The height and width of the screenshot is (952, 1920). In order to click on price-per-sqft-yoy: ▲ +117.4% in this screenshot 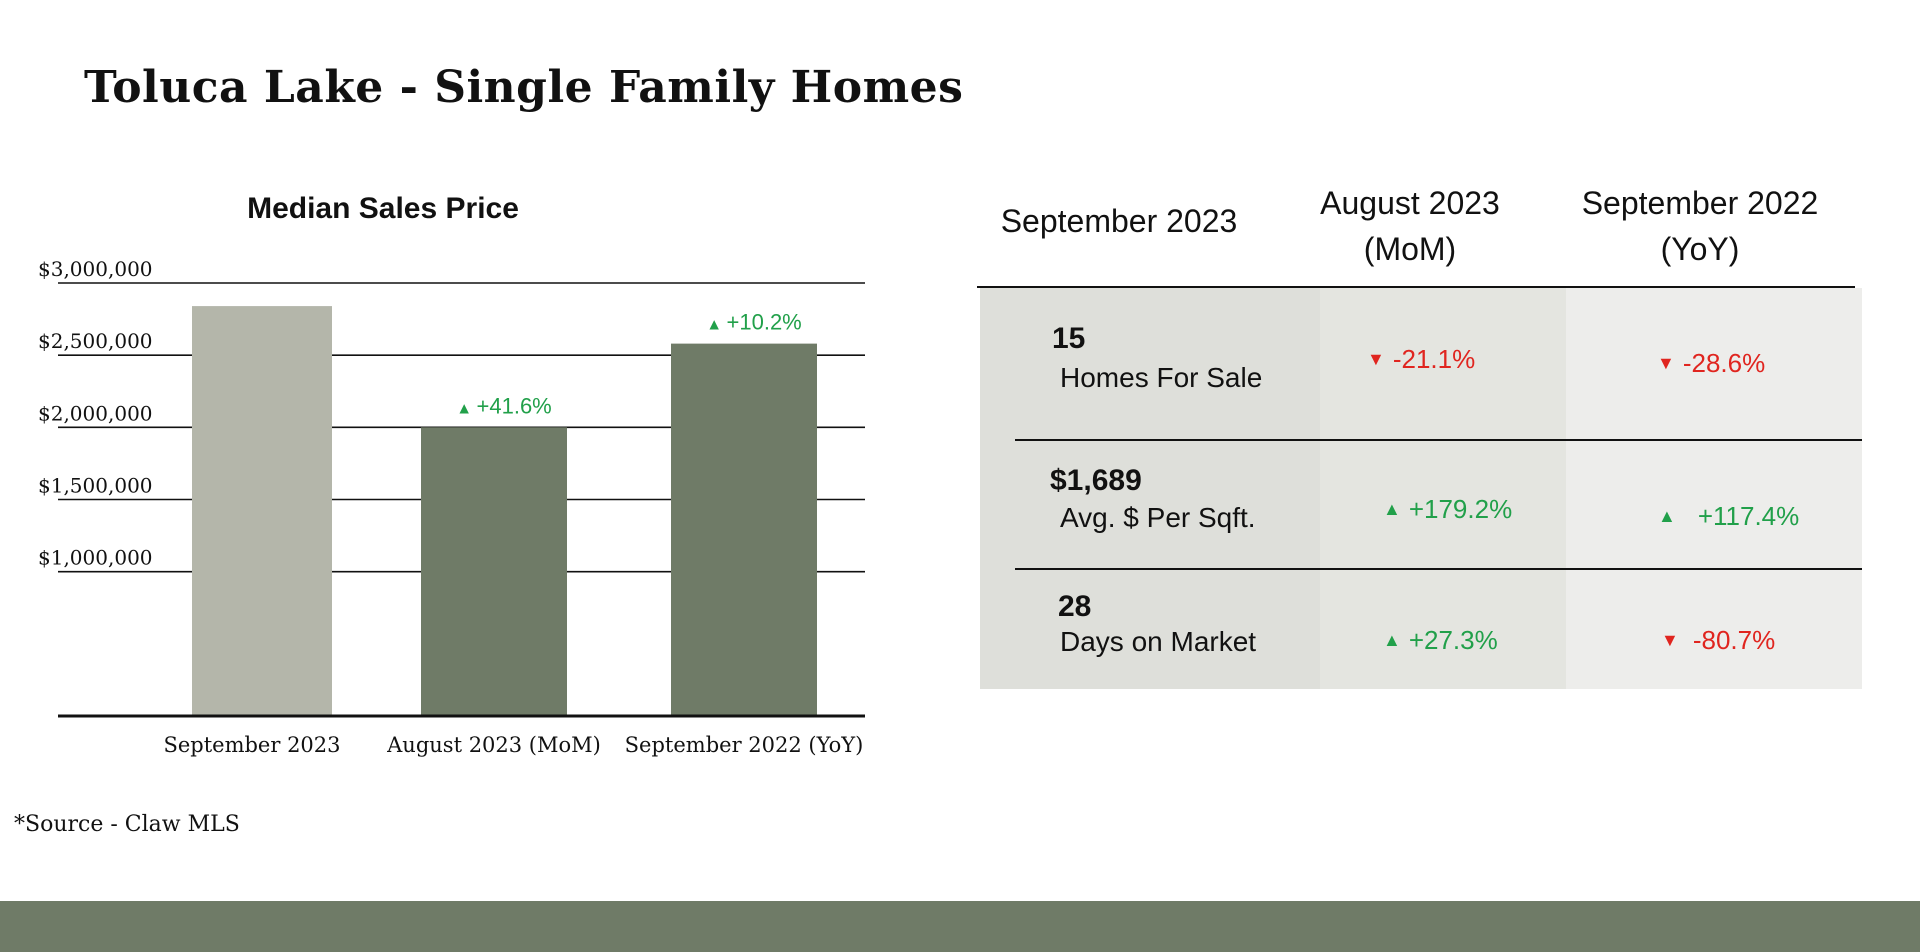, I will do `click(1728, 516)`.